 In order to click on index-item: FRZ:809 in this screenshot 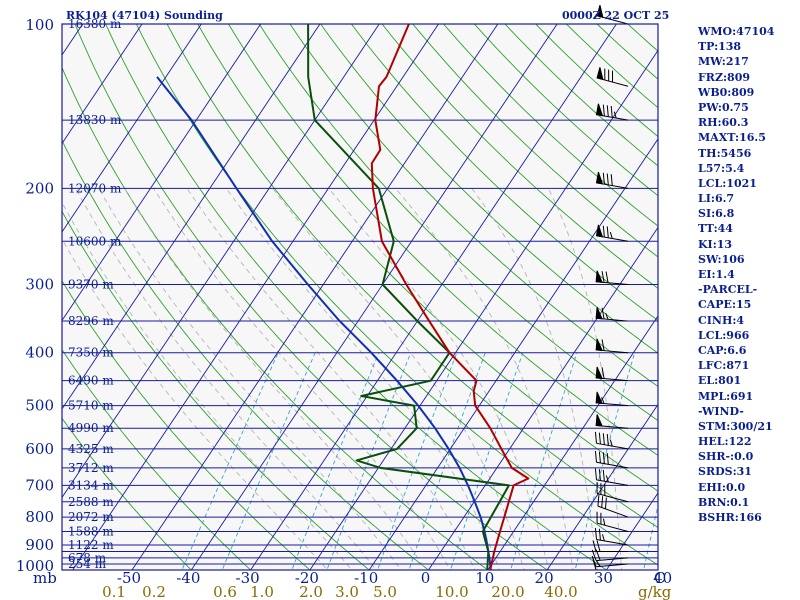, I will do `click(724, 77)`.